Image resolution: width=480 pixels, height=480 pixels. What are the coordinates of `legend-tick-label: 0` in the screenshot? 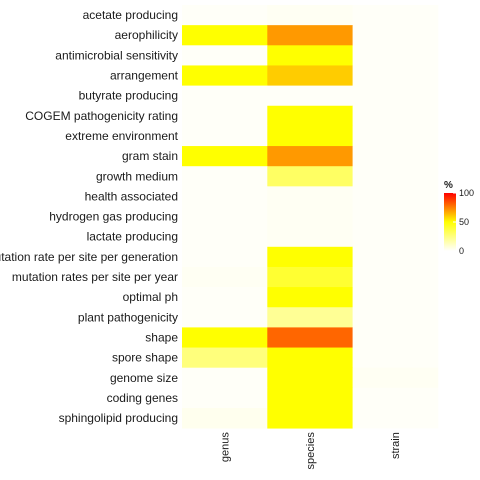 It's located at (461, 251).